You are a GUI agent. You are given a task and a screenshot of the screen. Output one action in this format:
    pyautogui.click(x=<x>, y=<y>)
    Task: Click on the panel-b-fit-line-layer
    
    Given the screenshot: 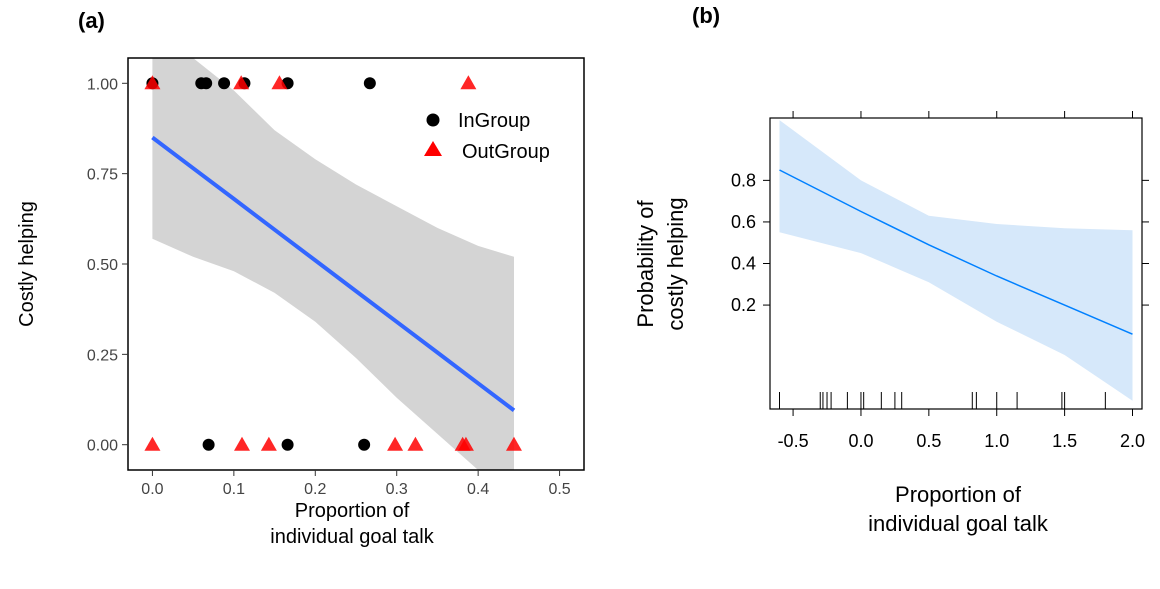 What is the action you would take?
    pyautogui.click(x=956, y=252)
    